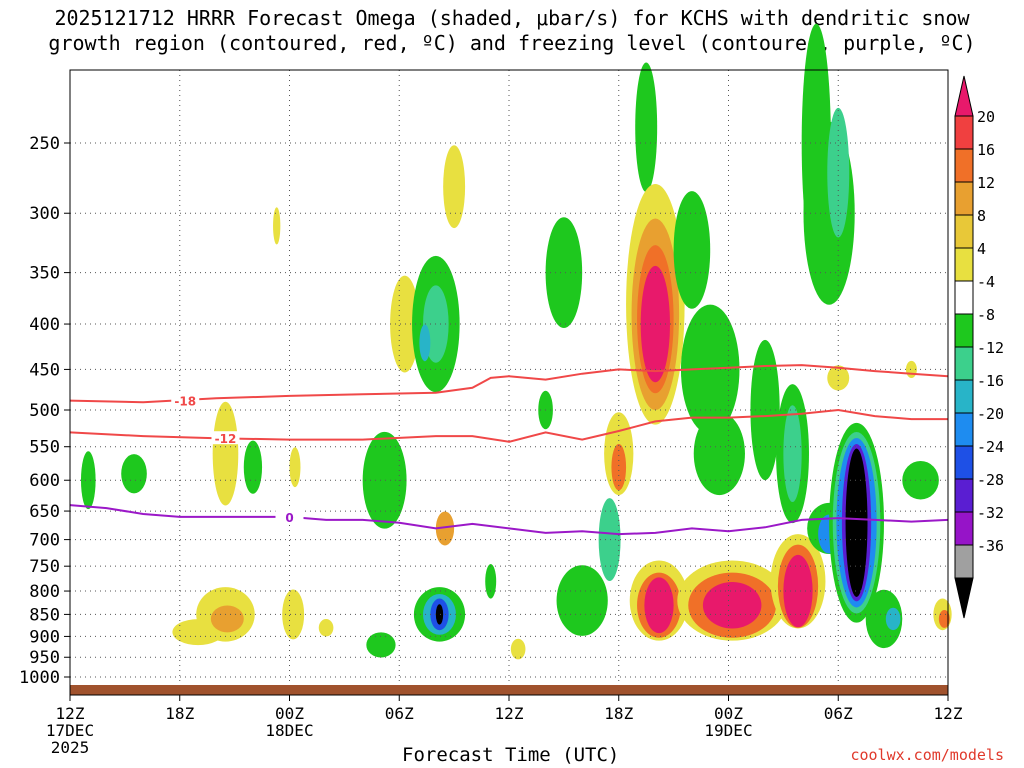  I want to click on ground-terrain, so click(509, 690).